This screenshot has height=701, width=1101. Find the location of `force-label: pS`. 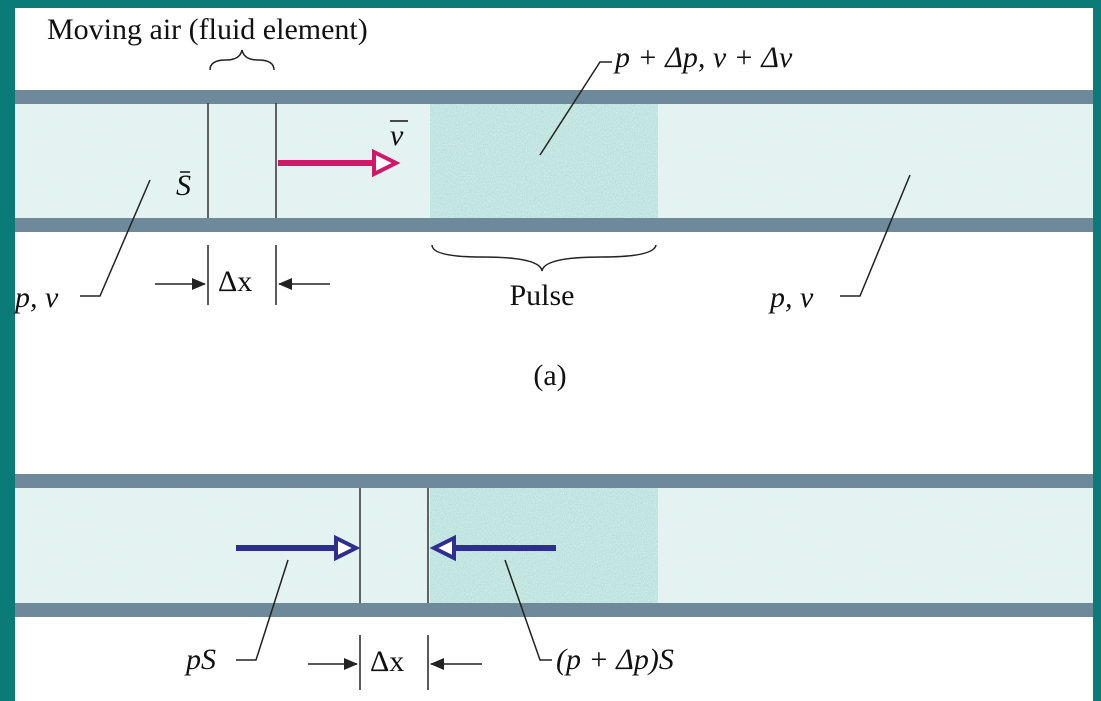

force-label: pS is located at coordinates (200, 659).